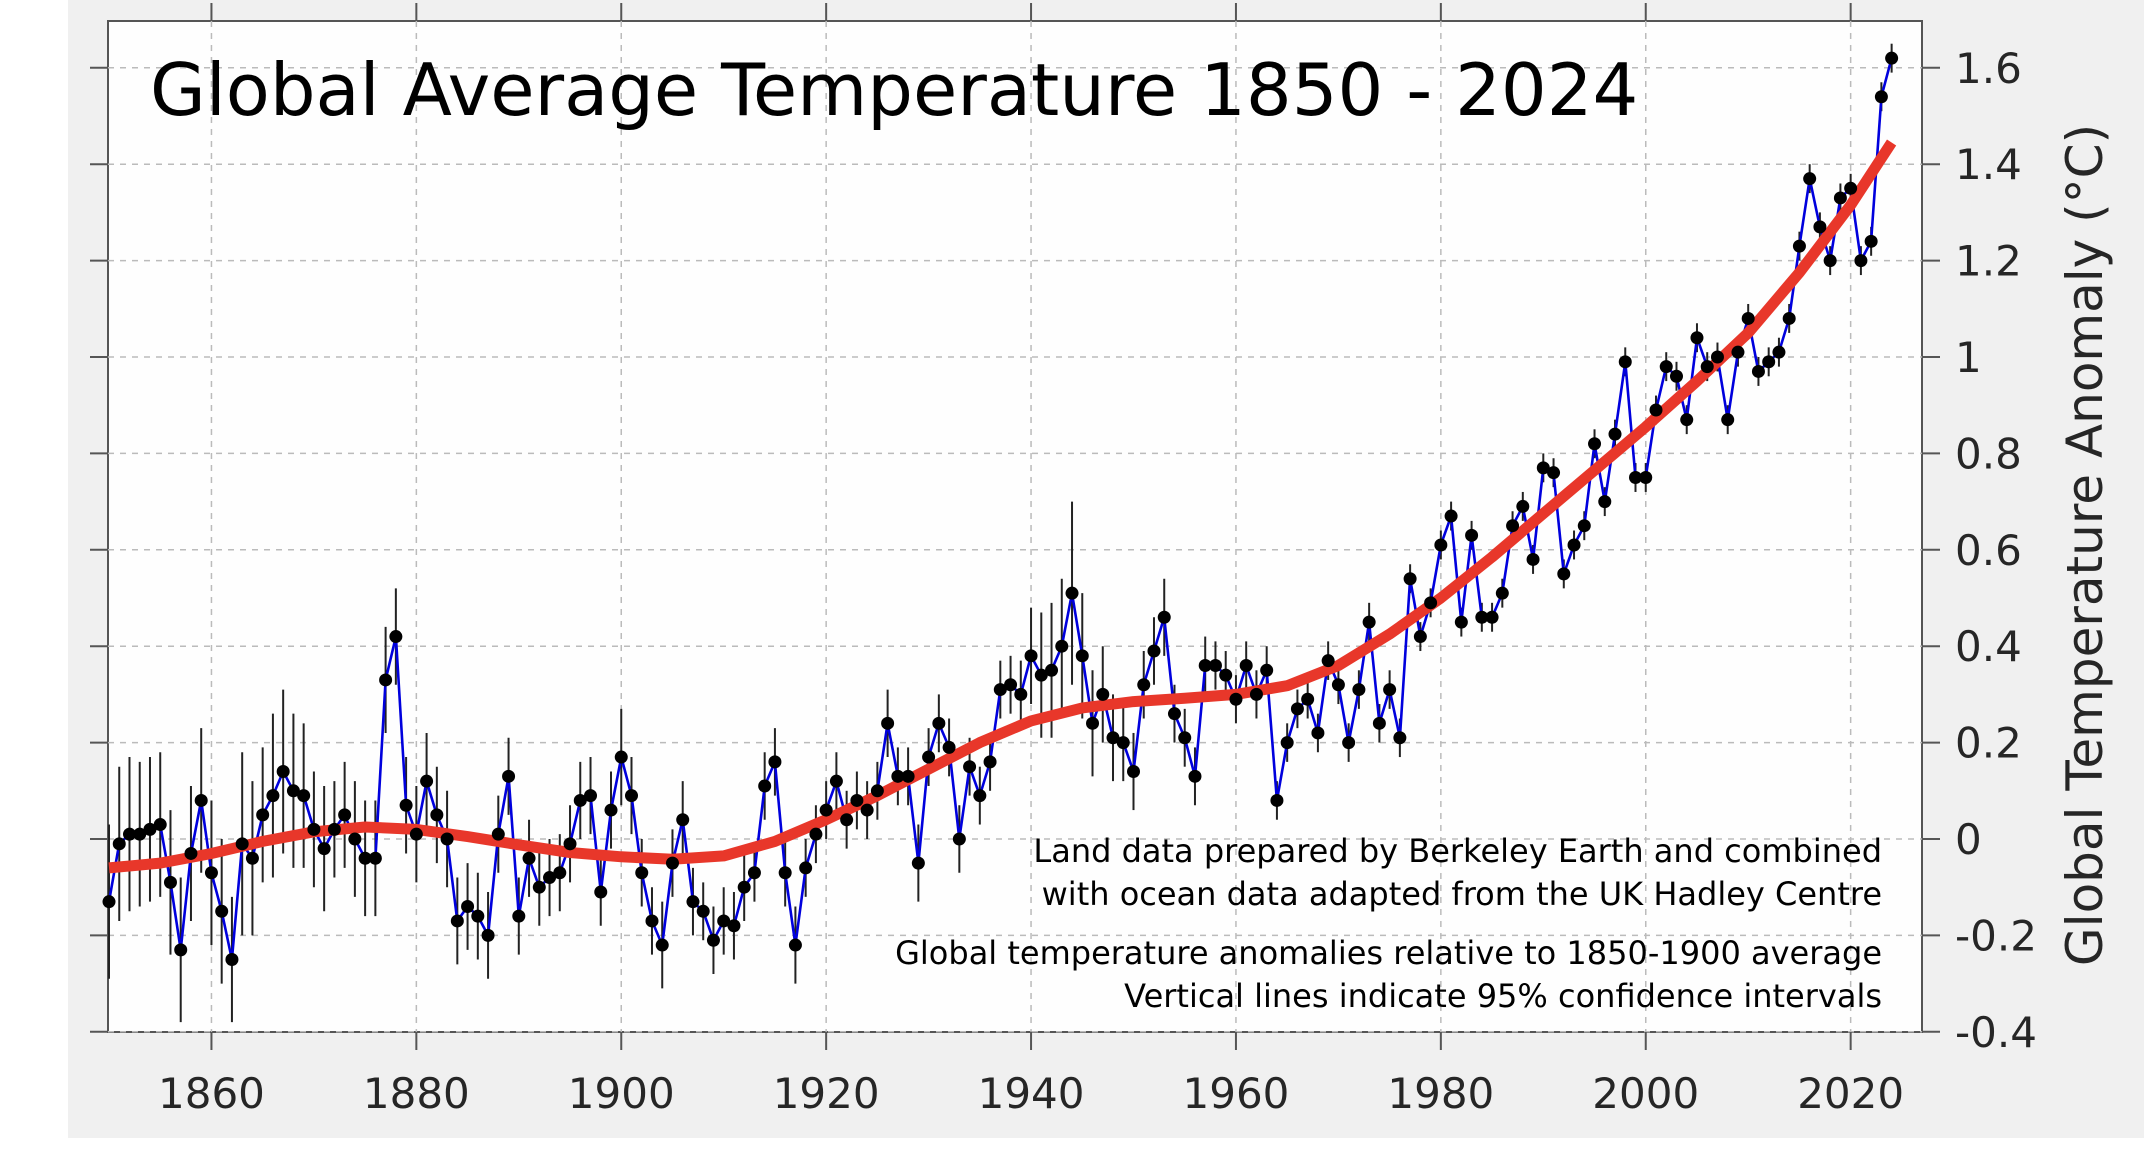 This screenshot has height=1150, width=2144. What do you see at coordinates (1996, 1032) in the screenshot?
I see `y-tick-label: -0.4` at bounding box center [1996, 1032].